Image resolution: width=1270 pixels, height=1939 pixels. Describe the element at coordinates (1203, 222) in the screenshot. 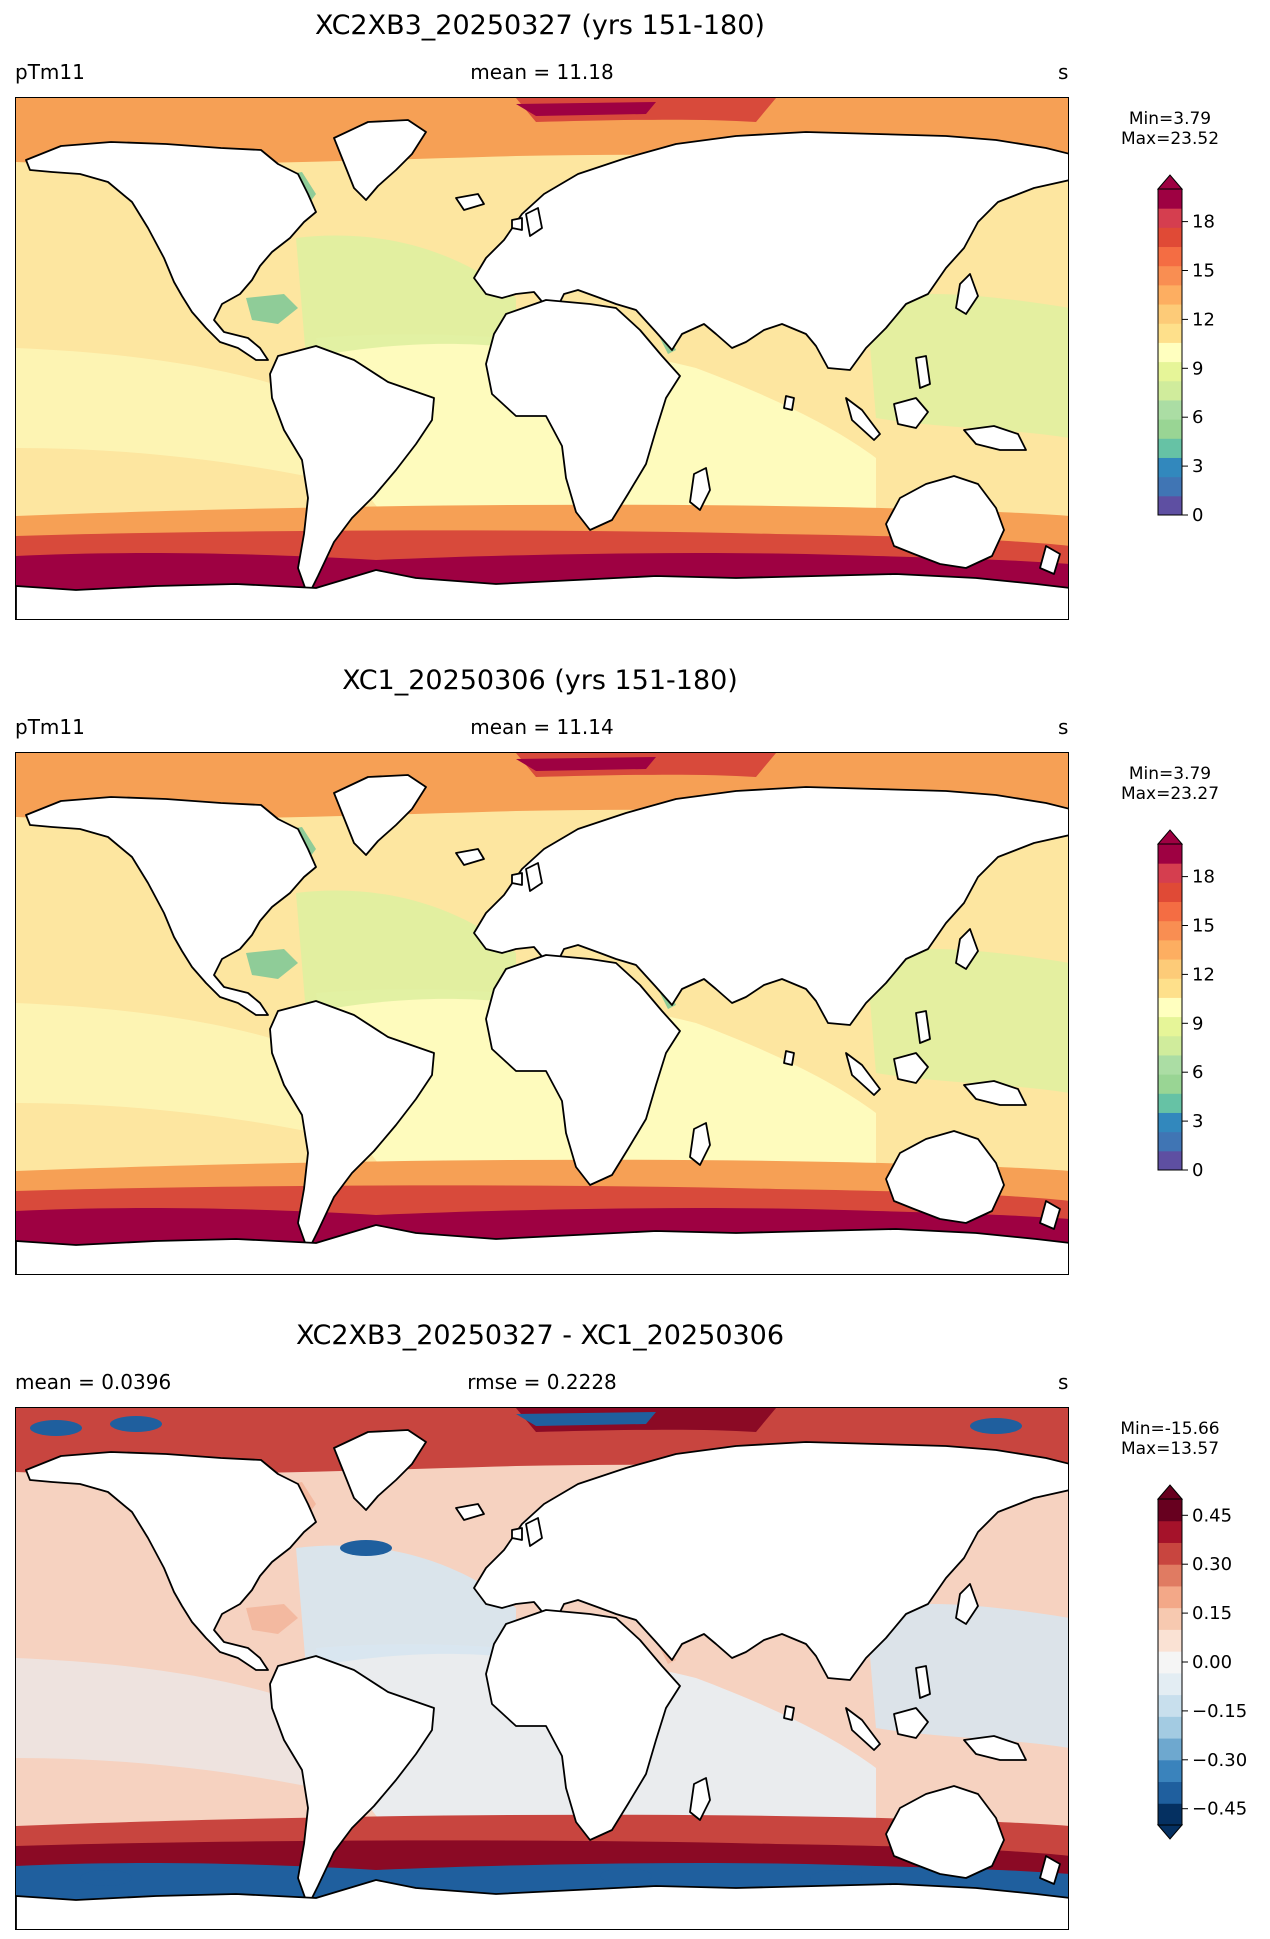

I see `colorbar-tick-label: 18` at that location.